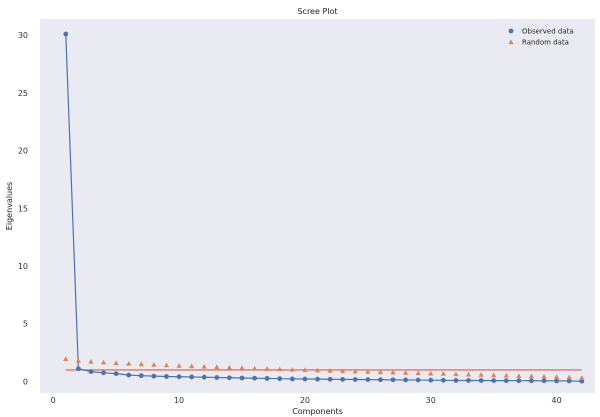  Describe the element at coordinates (25, 324) in the screenshot. I see `y-tick-label: 5` at that location.